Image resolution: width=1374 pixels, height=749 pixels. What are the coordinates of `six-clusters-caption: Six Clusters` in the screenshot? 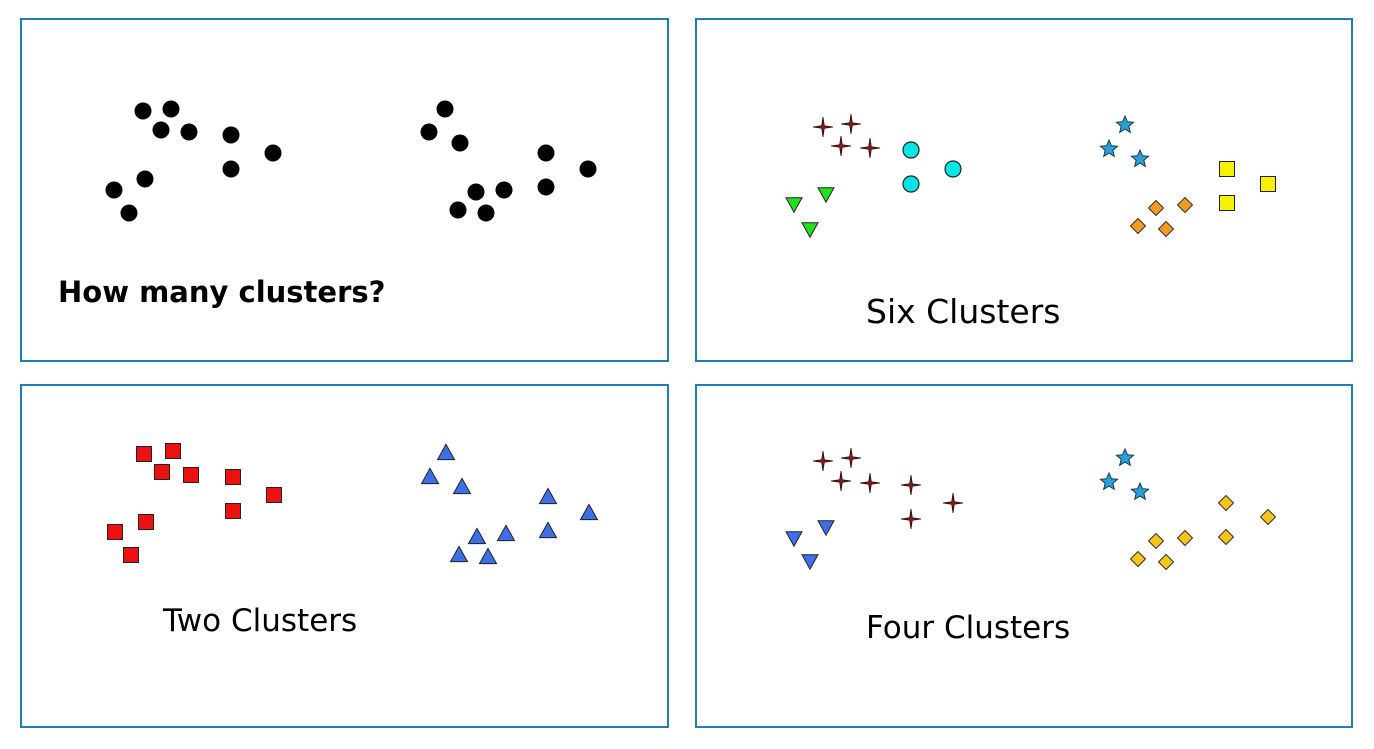 It's located at (963, 311).